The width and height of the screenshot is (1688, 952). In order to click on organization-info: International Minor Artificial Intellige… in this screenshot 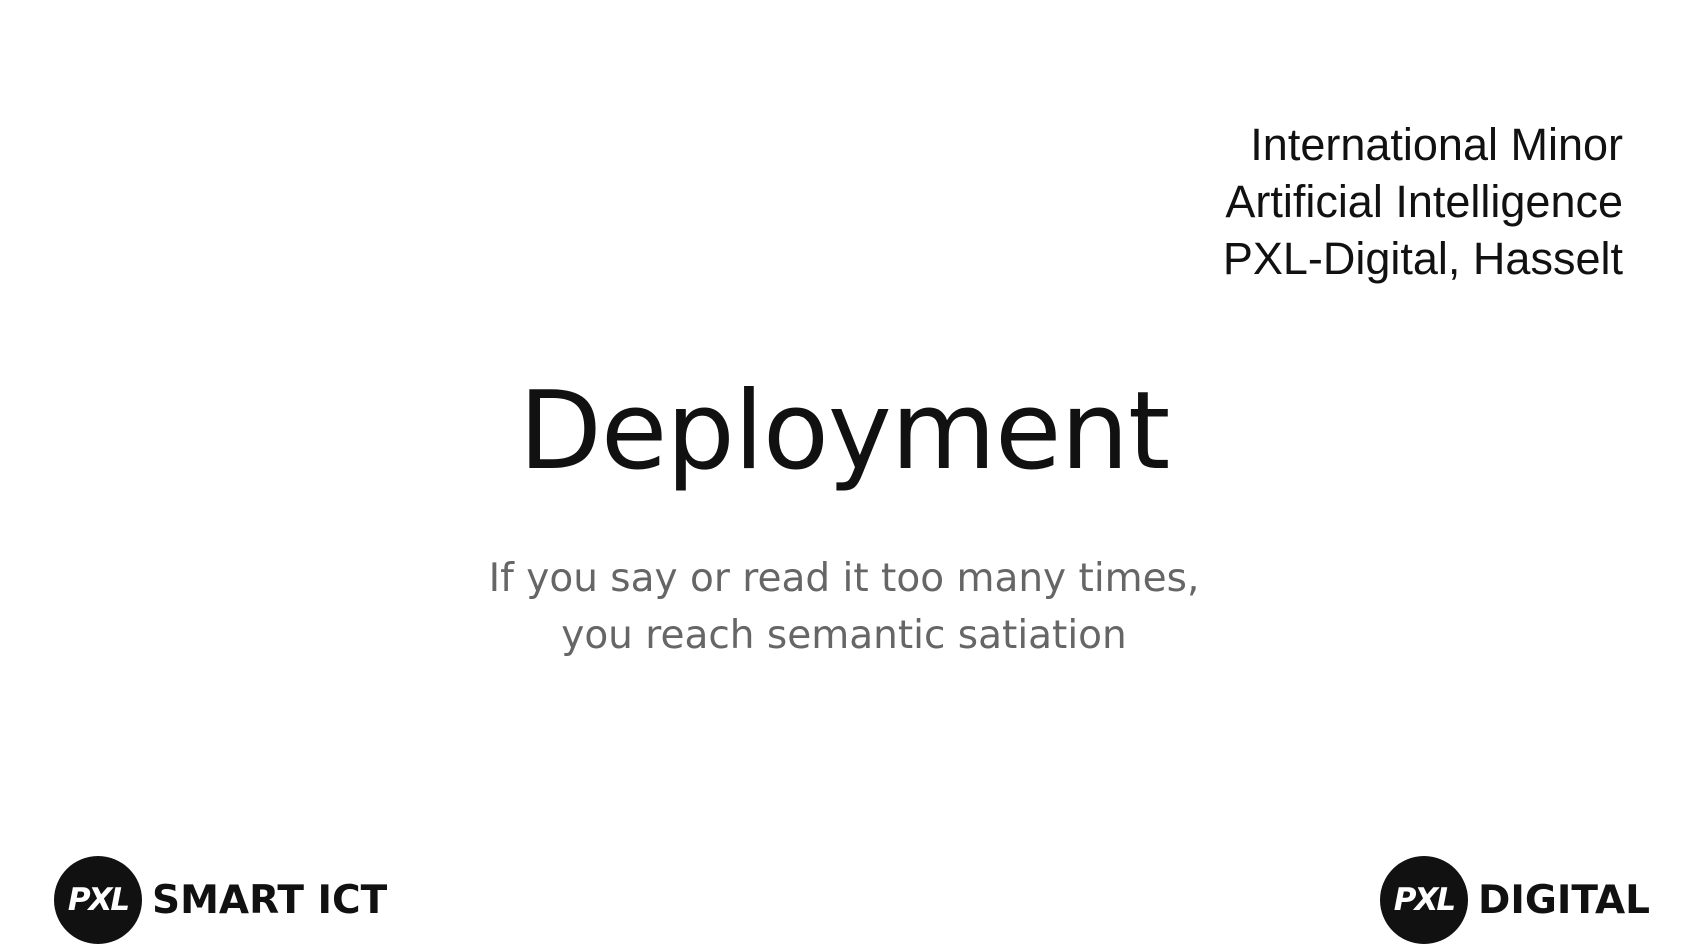, I will do `click(1423, 201)`.